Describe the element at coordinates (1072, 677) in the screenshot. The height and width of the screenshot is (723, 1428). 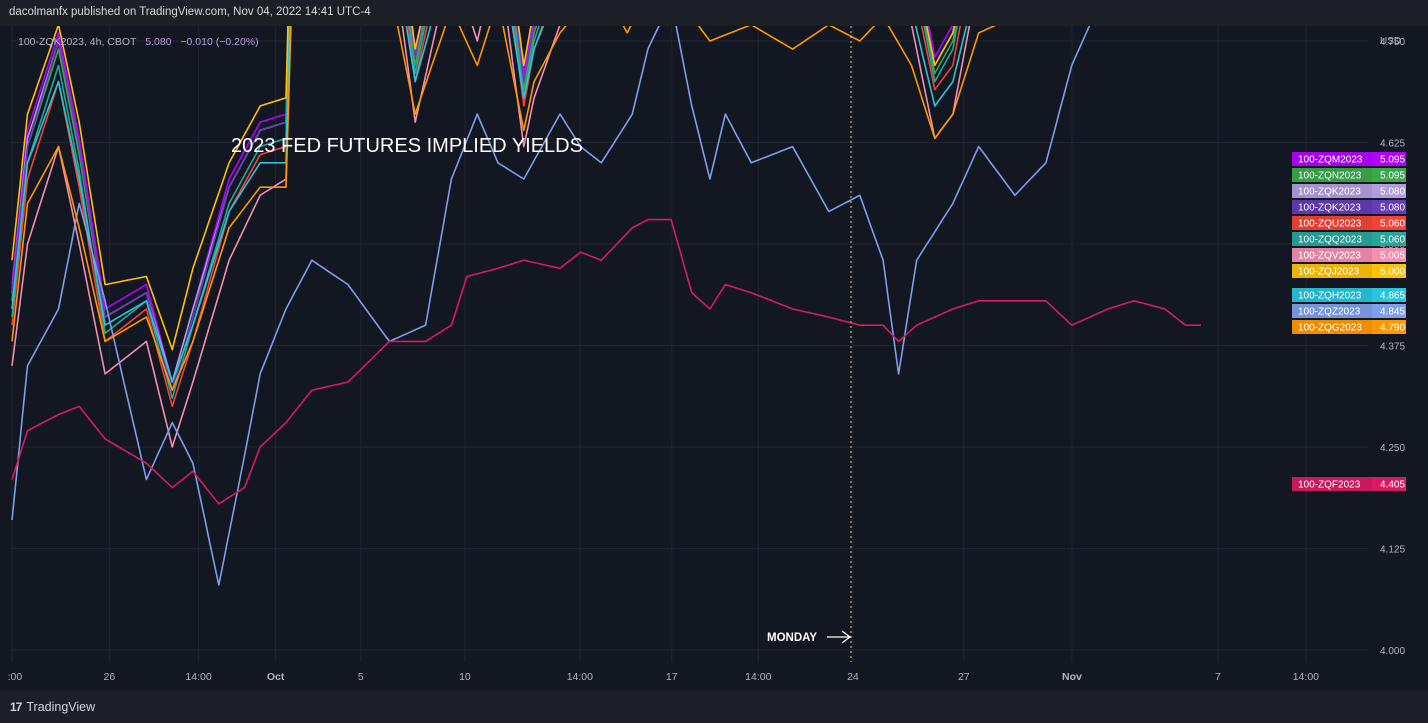
I see `x-tick-label: Nov` at that location.